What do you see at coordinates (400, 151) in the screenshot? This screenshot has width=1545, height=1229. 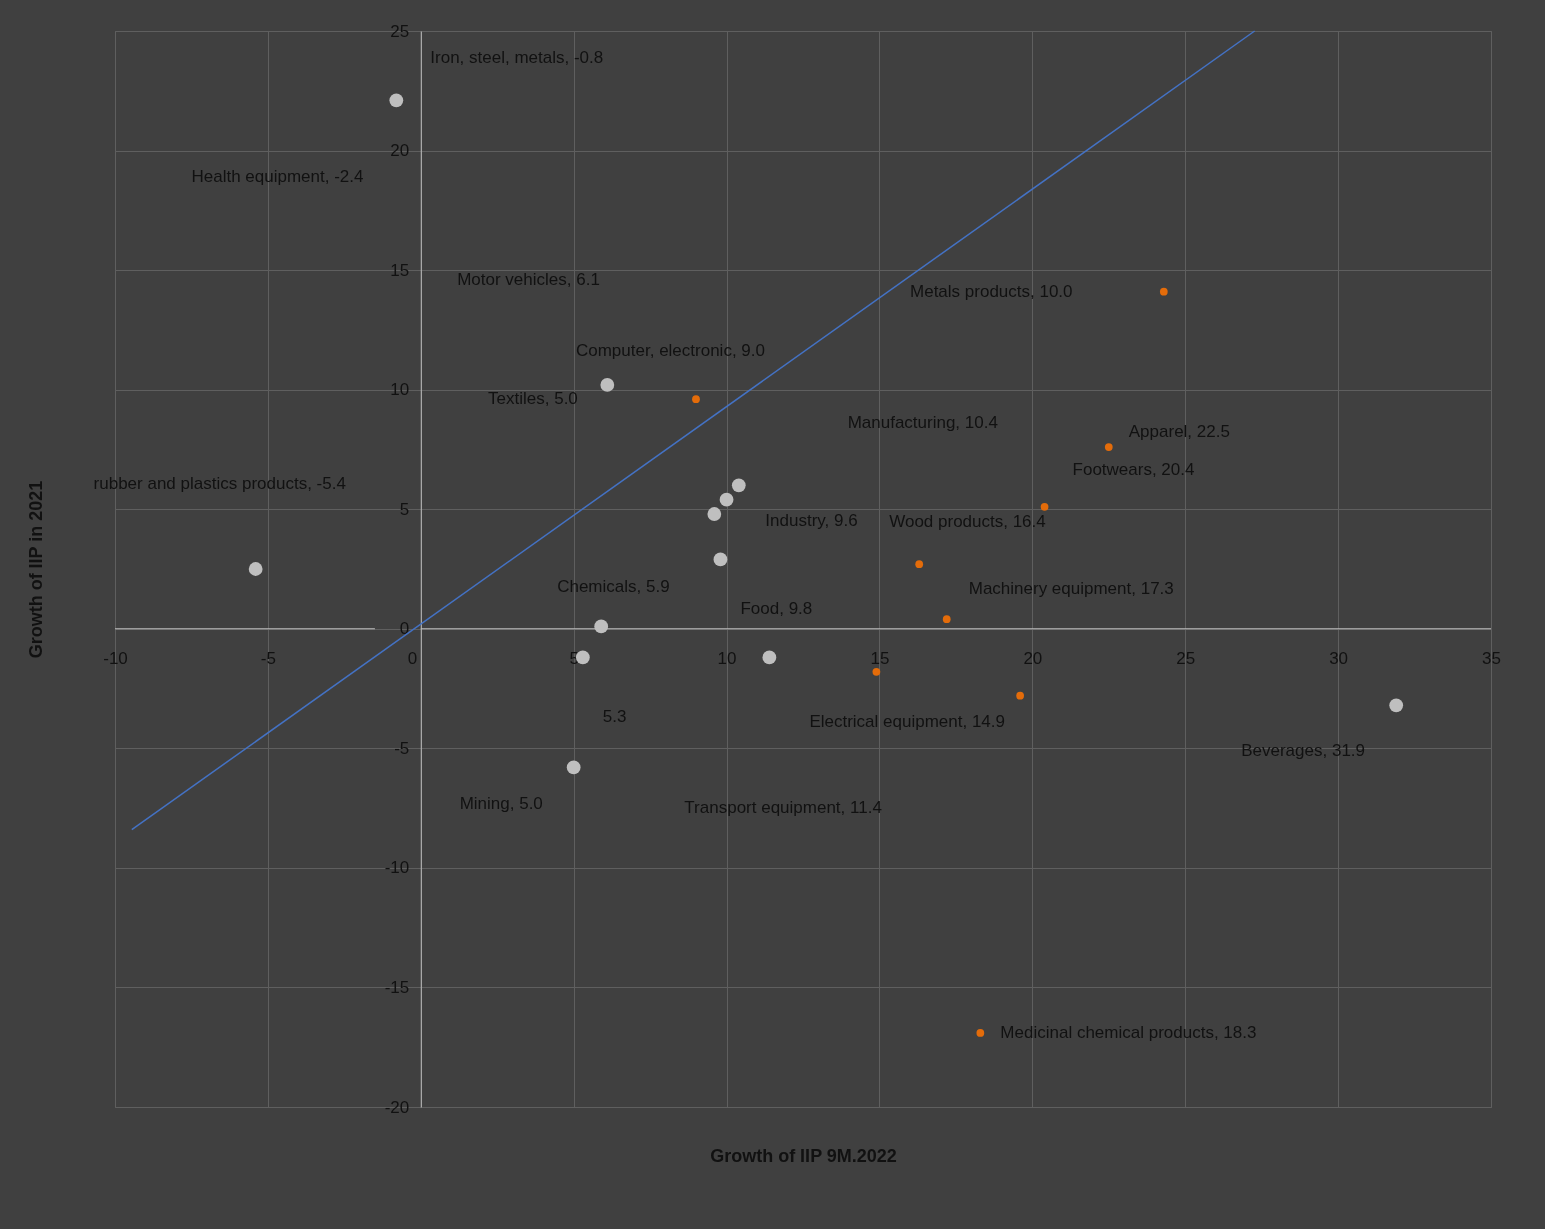 I see `y-tick-label: 20` at bounding box center [400, 151].